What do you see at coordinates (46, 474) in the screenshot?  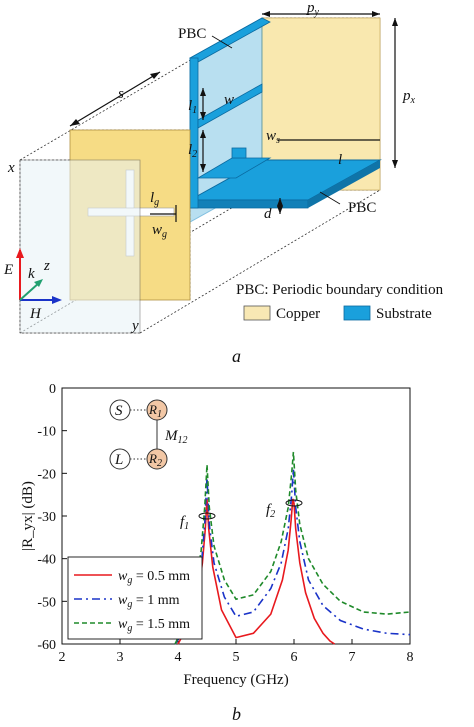 I see `y-tick-label: -20` at bounding box center [46, 474].